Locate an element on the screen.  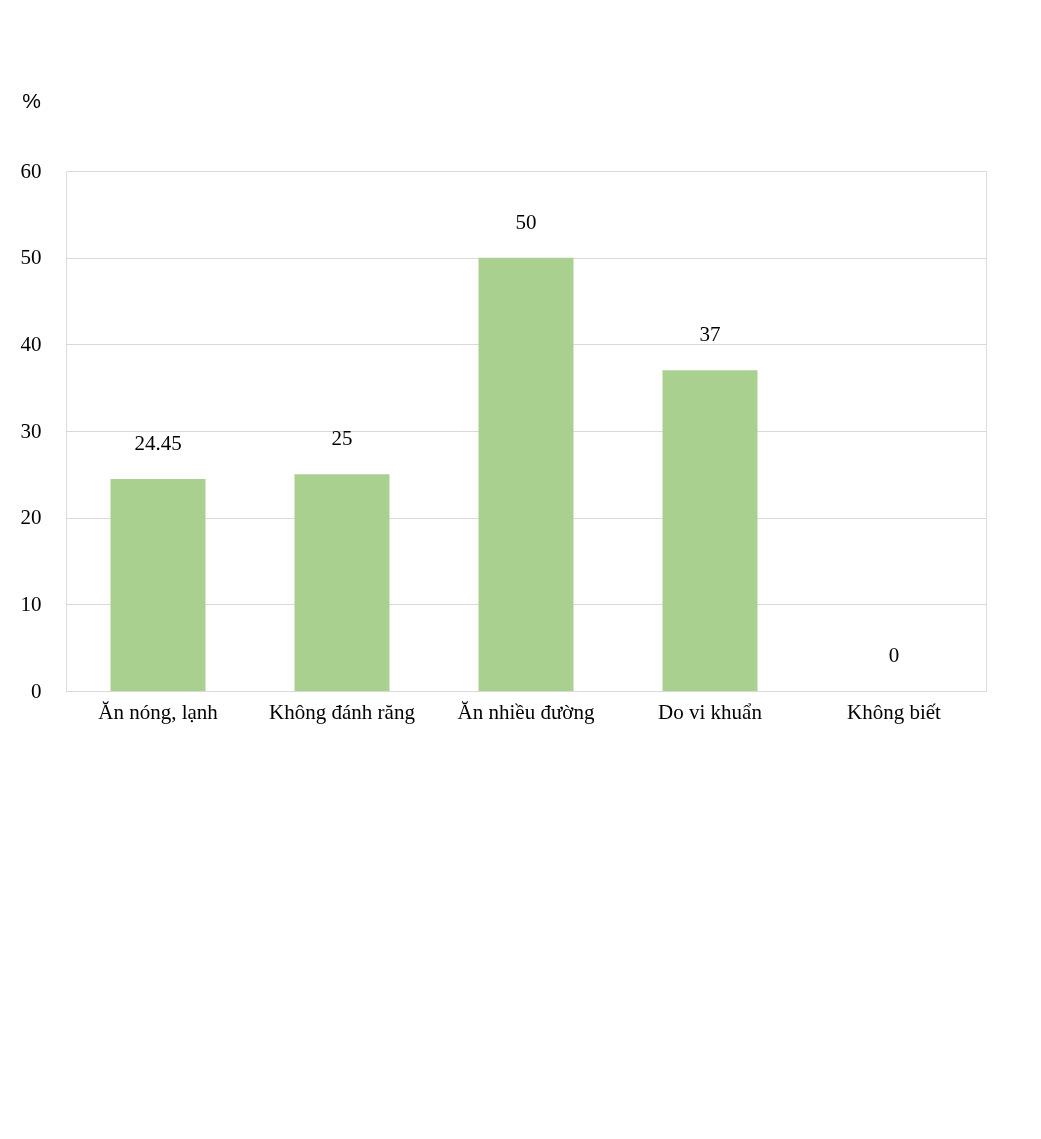
x-tick-label: Không biết is located at coordinates (894, 711).